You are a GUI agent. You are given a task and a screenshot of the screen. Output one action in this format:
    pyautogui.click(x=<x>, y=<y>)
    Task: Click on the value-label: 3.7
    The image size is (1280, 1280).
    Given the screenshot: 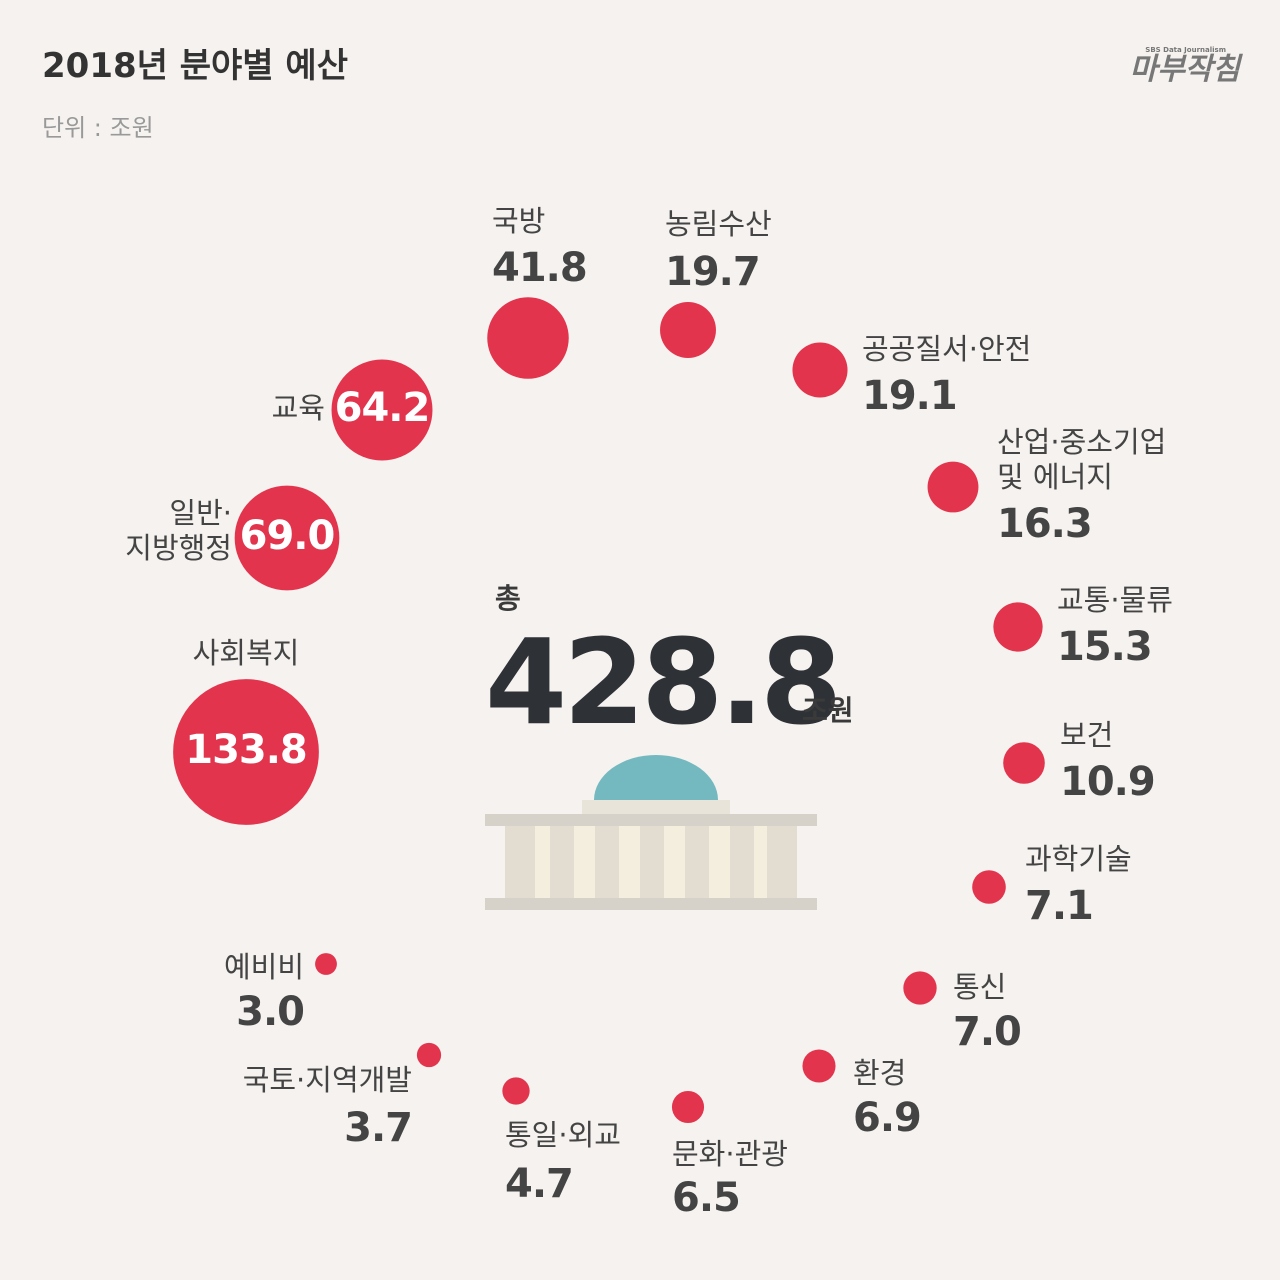 What is the action you would take?
    pyautogui.click(x=378, y=1128)
    